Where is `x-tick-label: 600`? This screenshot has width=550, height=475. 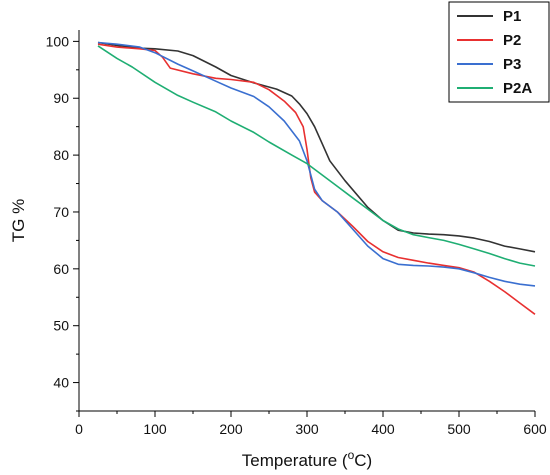
x-tick-label: 600 is located at coordinates (535, 429).